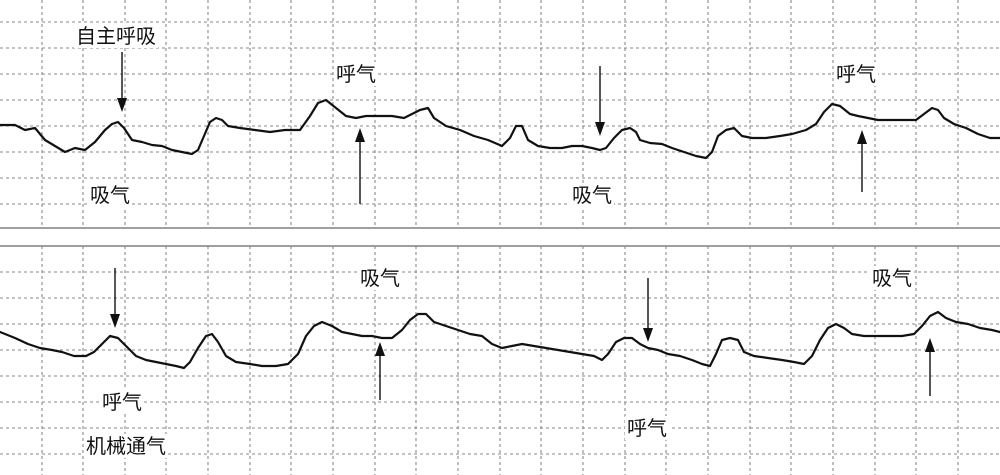 The width and height of the screenshot is (1000, 475). What do you see at coordinates (856, 74) in the screenshot?
I see `label-exhale-top-2: 呼气` at bounding box center [856, 74].